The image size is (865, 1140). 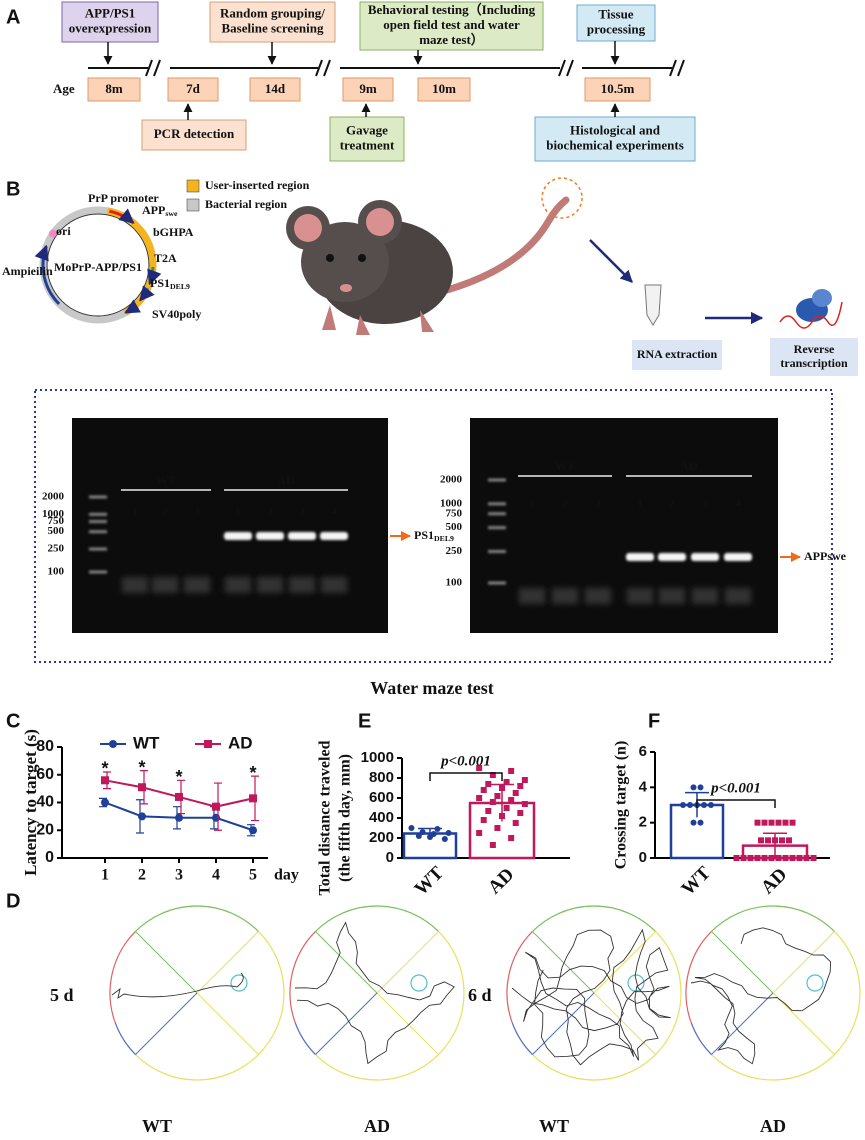 I want to click on p-value: p<0.001, so click(x=735, y=788).